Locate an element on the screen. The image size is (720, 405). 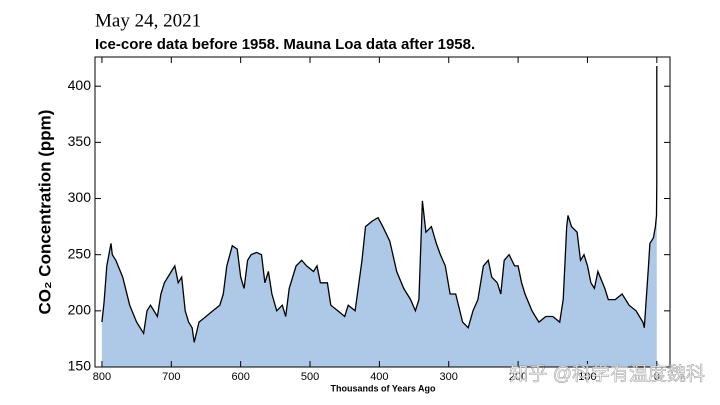
y-tick-label: 400 is located at coordinates (80, 85).